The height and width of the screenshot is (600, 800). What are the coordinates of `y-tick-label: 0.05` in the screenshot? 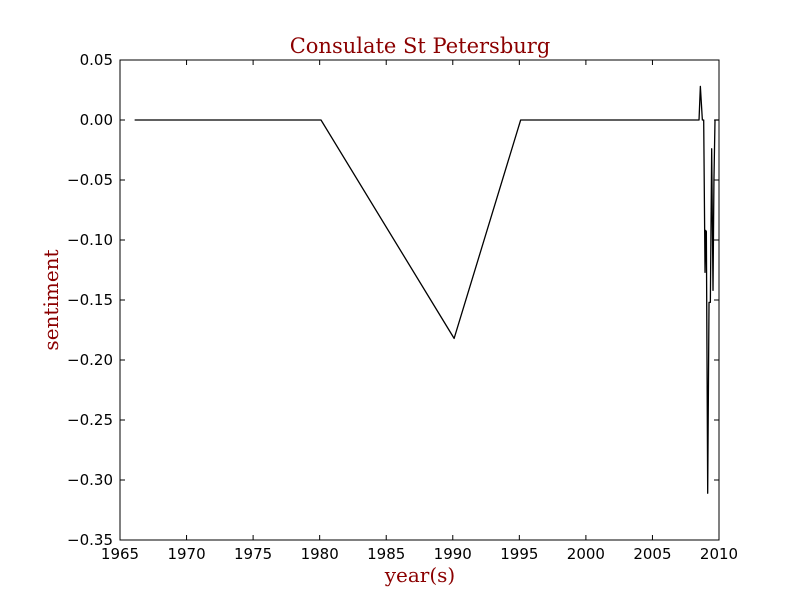 It's located at (96, 60).